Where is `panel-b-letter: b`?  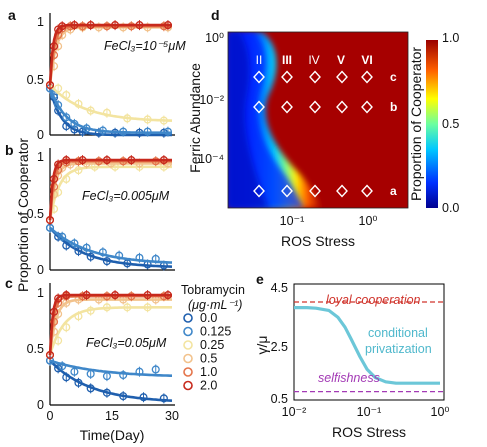
panel-b-letter: b is located at coordinates (9, 150).